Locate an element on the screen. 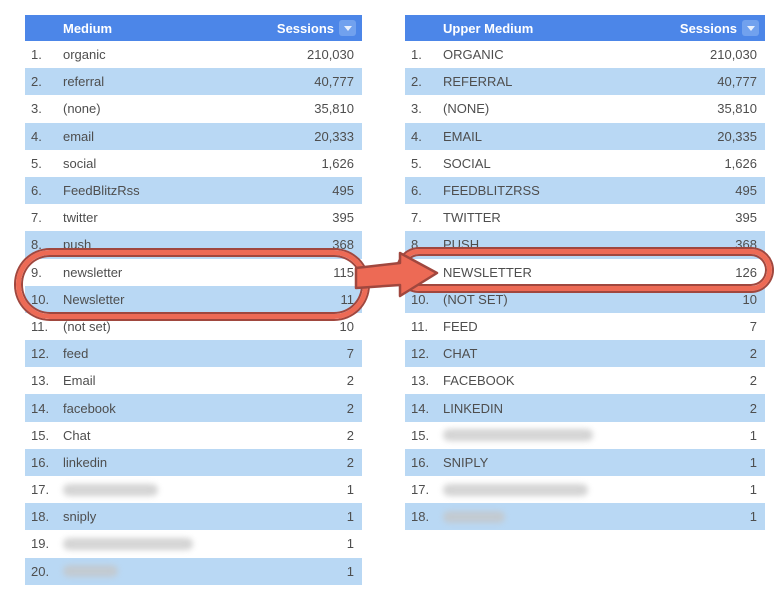 The image size is (777, 605). table-row: 15. 1 is located at coordinates (585, 435).